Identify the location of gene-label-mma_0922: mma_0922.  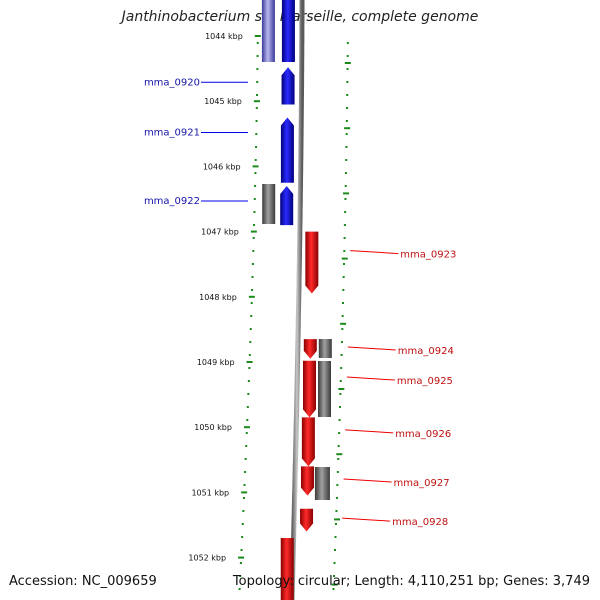
(172, 201).